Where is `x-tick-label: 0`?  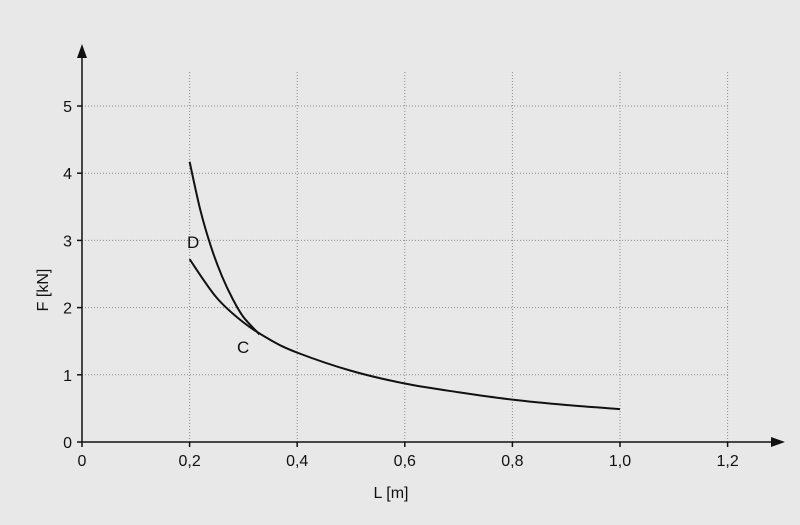 x-tick-label: 0 is located at coordinates (82, 461).